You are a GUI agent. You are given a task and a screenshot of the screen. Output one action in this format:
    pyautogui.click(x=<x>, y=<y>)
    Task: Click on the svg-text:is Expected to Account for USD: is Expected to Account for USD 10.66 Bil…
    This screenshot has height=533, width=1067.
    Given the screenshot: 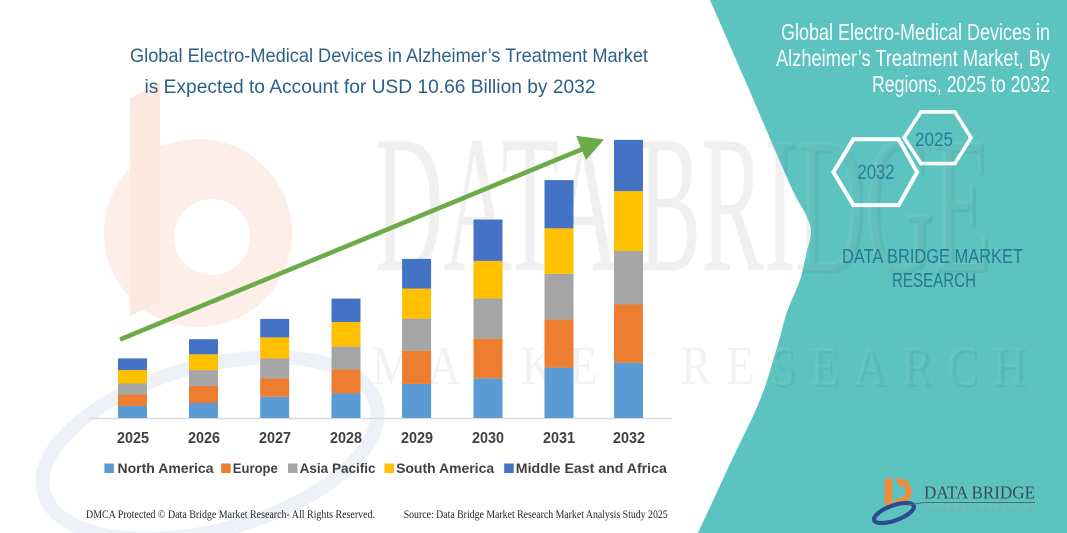 What is the action you would take?
    pyautogui.click(x=370, y=87)
    